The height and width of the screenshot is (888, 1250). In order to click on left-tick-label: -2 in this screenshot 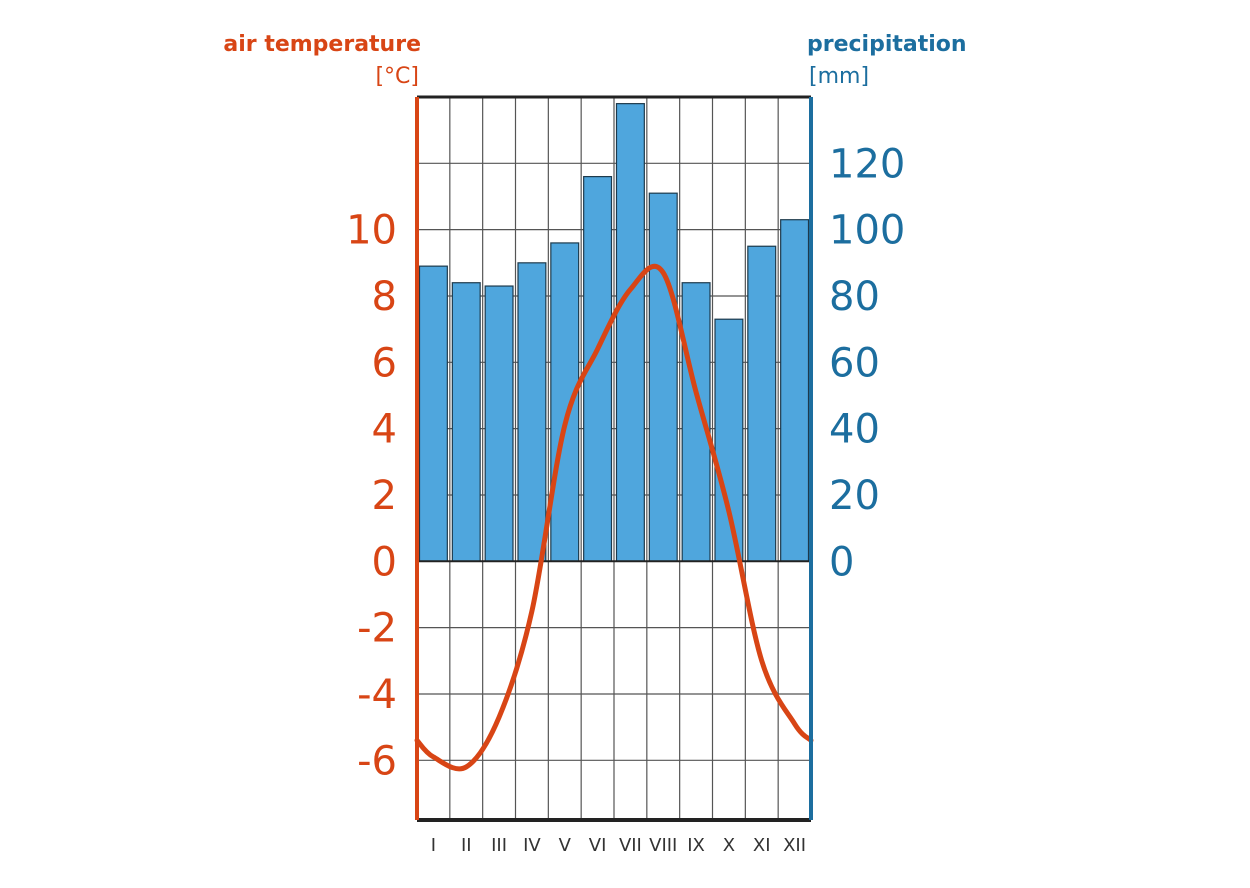, I will do `click(377, 629)`.